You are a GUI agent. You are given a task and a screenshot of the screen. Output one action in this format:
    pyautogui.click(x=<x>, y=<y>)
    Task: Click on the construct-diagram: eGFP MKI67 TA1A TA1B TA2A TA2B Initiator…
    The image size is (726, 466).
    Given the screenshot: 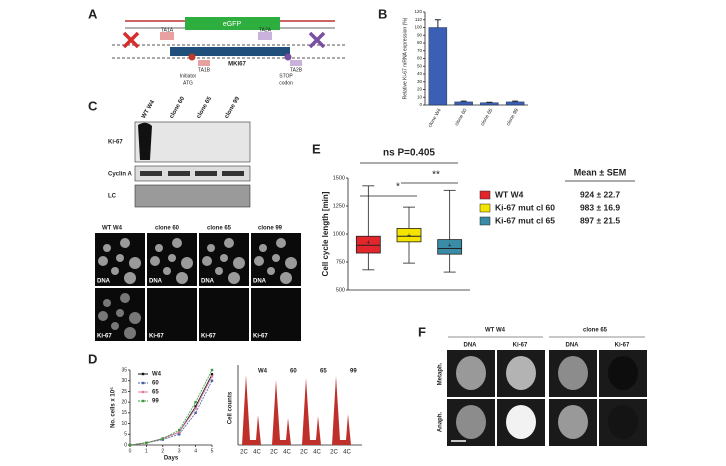 What is the action you would take?
    pyautogui.click(x=228, y=51)
    